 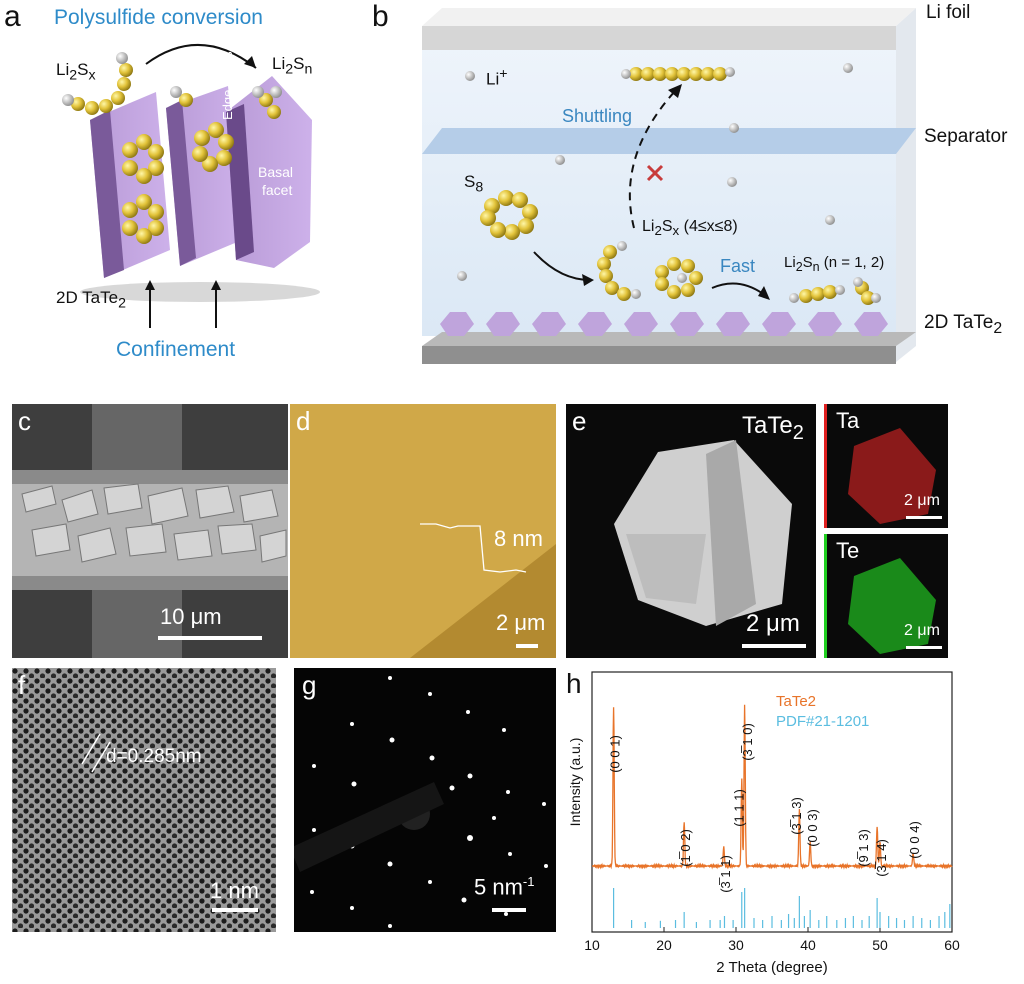 What do you see at coordinates (736, 945) in the screenshot?
I see `x-tick-label: 30` at bounding box center [736, 945].